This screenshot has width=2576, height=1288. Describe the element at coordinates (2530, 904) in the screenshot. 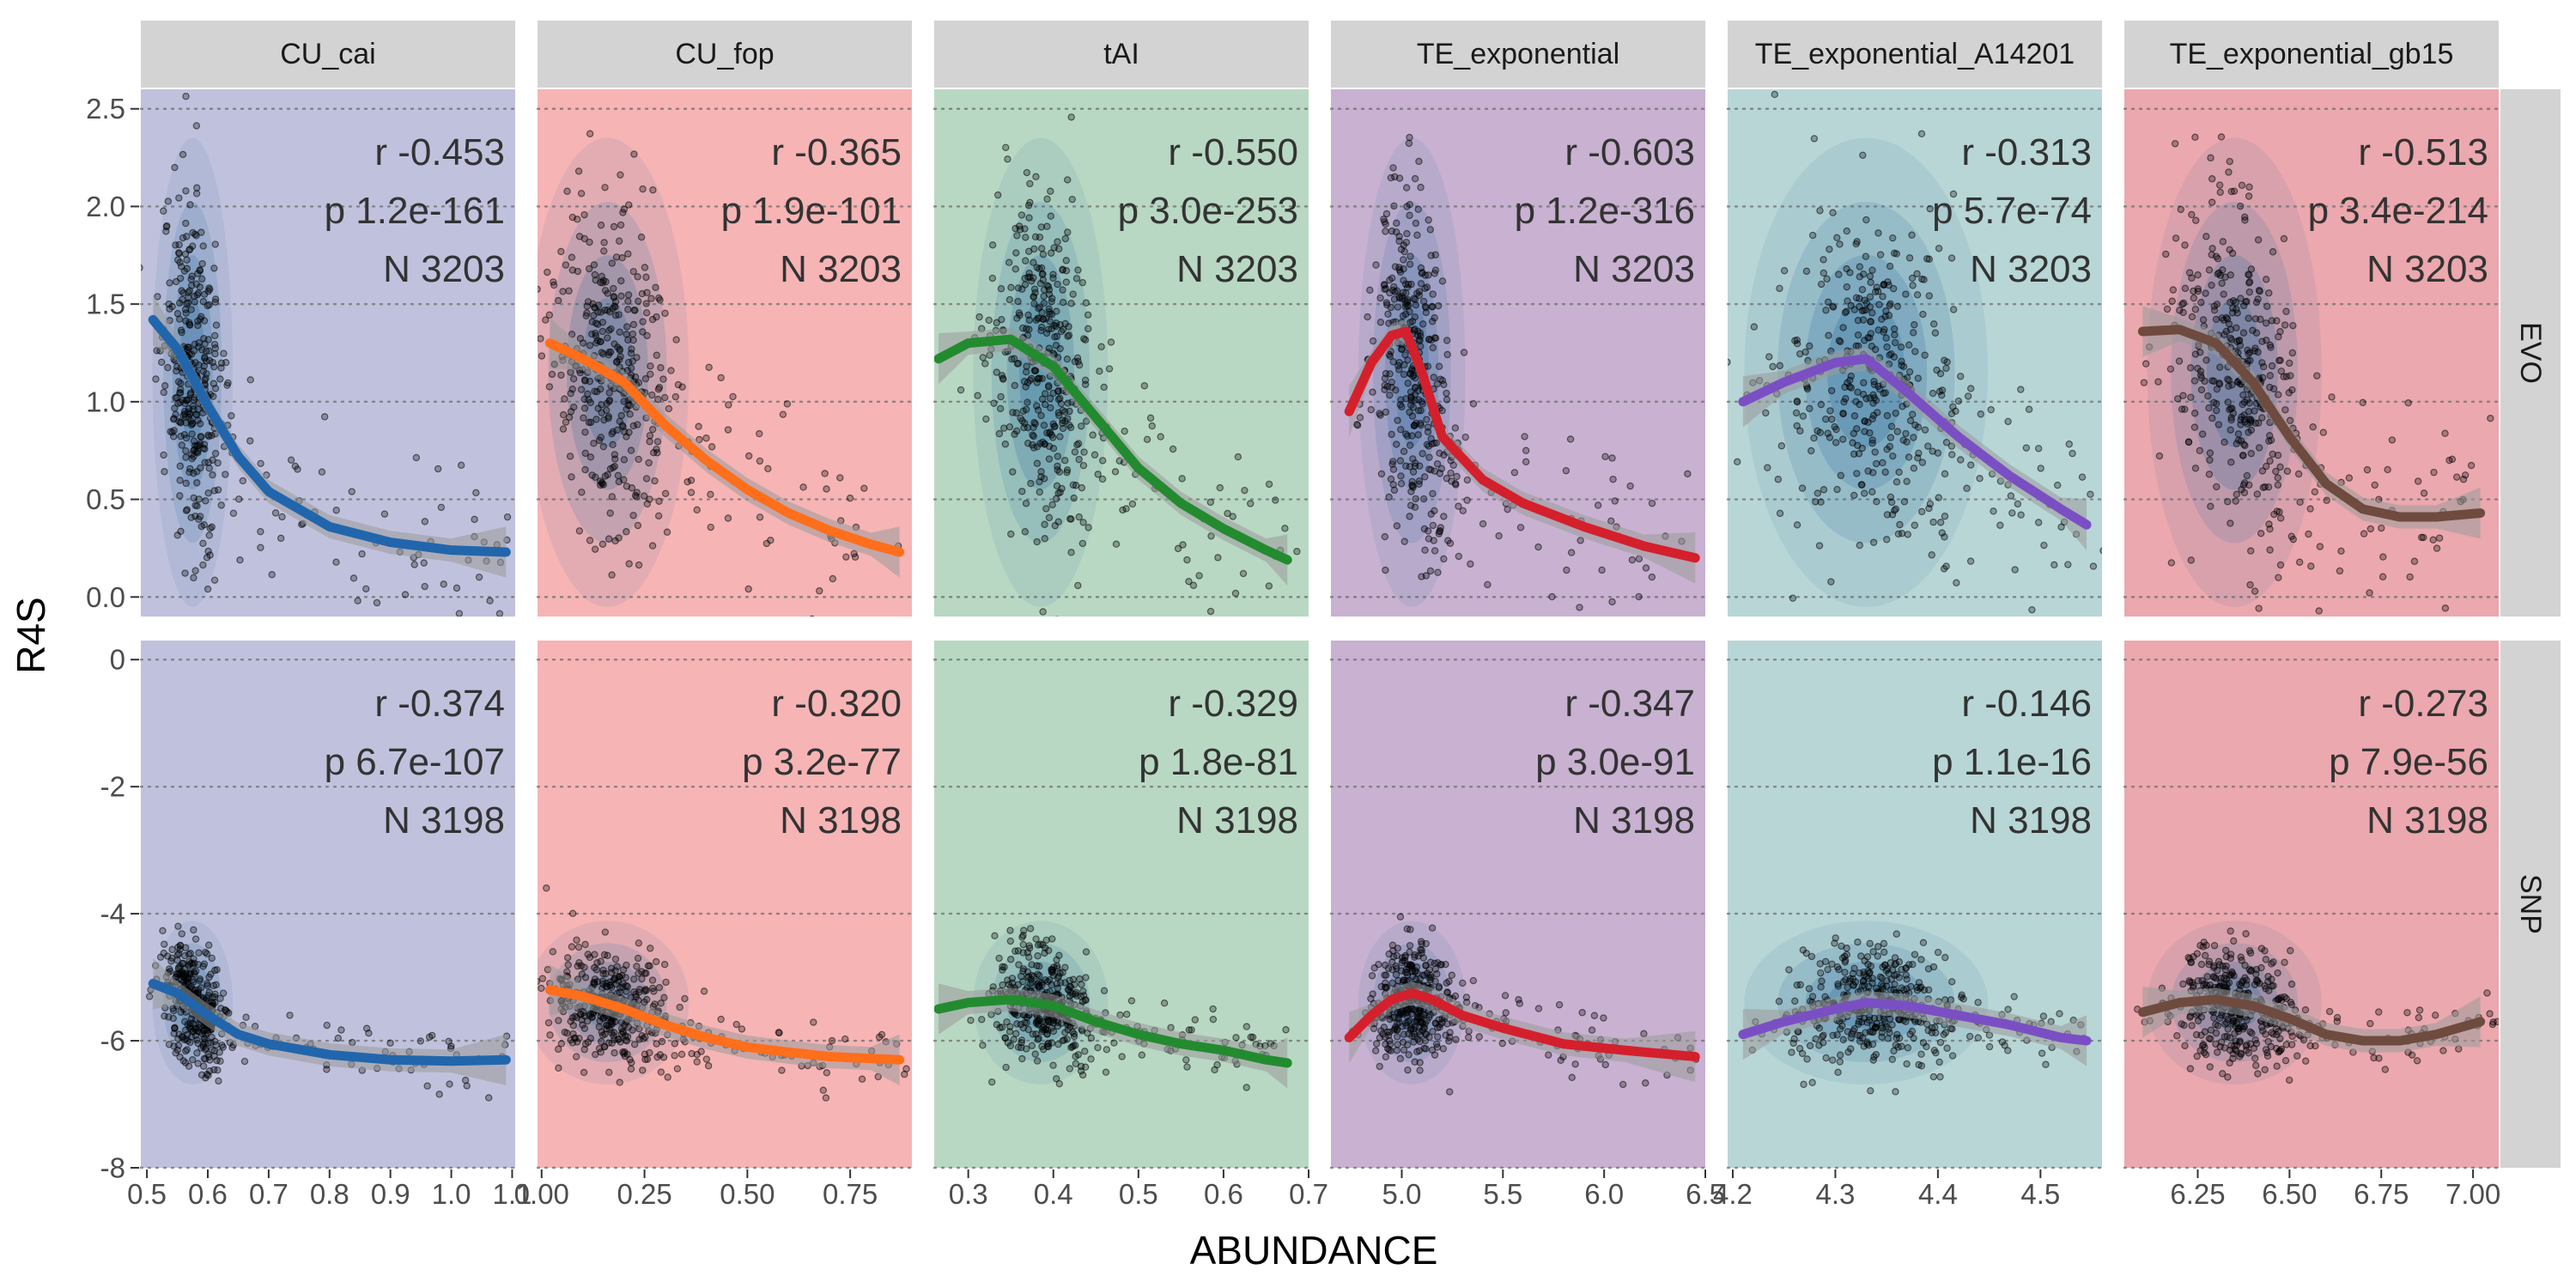

I see `row-strip-snp: SNP` at that location.